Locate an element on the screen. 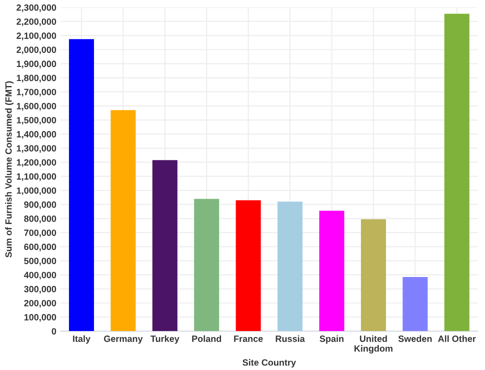 The width and height of the screenshot is (485, 370). x-tick-label: Turkey is located at coordinates (165, 339).